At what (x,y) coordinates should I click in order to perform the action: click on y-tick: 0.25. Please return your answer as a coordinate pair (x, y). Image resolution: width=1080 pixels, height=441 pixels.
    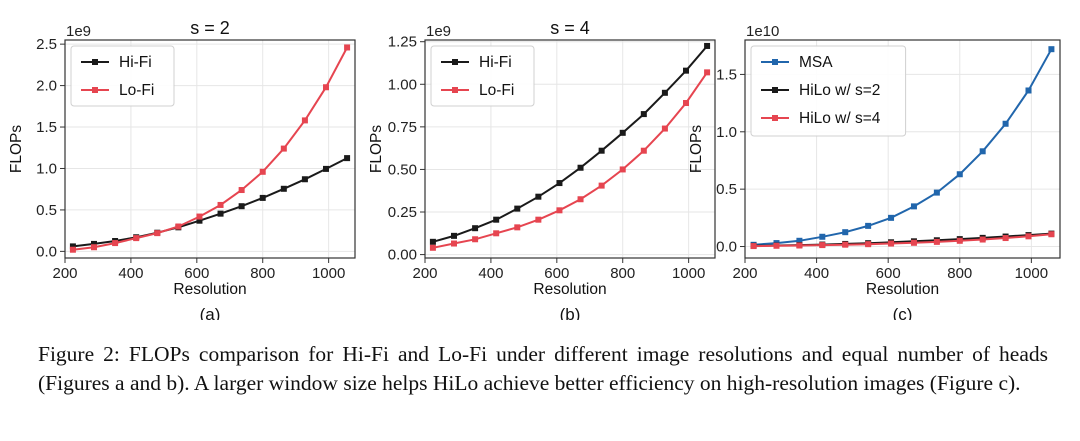
    Looking at the image, I should click on (406, 212).